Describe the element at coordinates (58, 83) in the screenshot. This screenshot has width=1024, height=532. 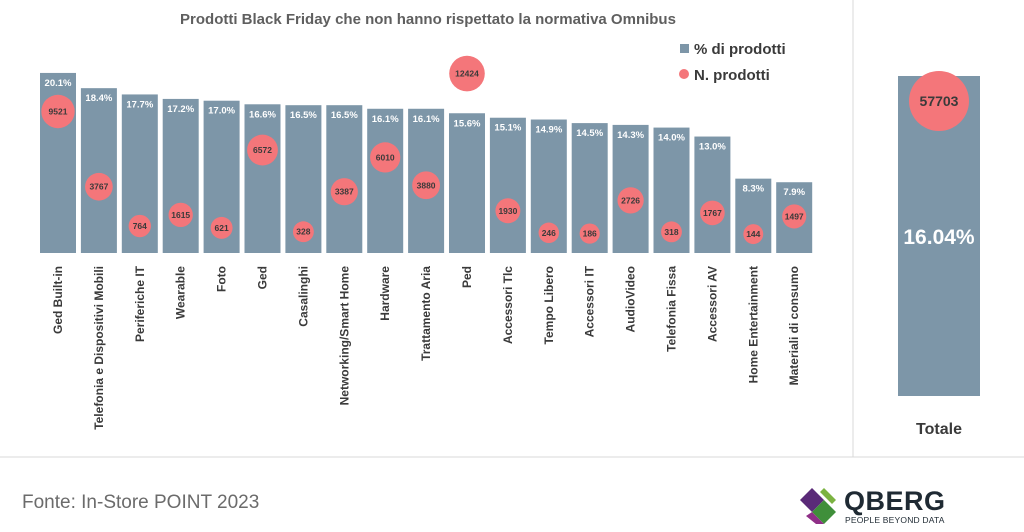
I see `bar-value-label: 20.1%` at that location.